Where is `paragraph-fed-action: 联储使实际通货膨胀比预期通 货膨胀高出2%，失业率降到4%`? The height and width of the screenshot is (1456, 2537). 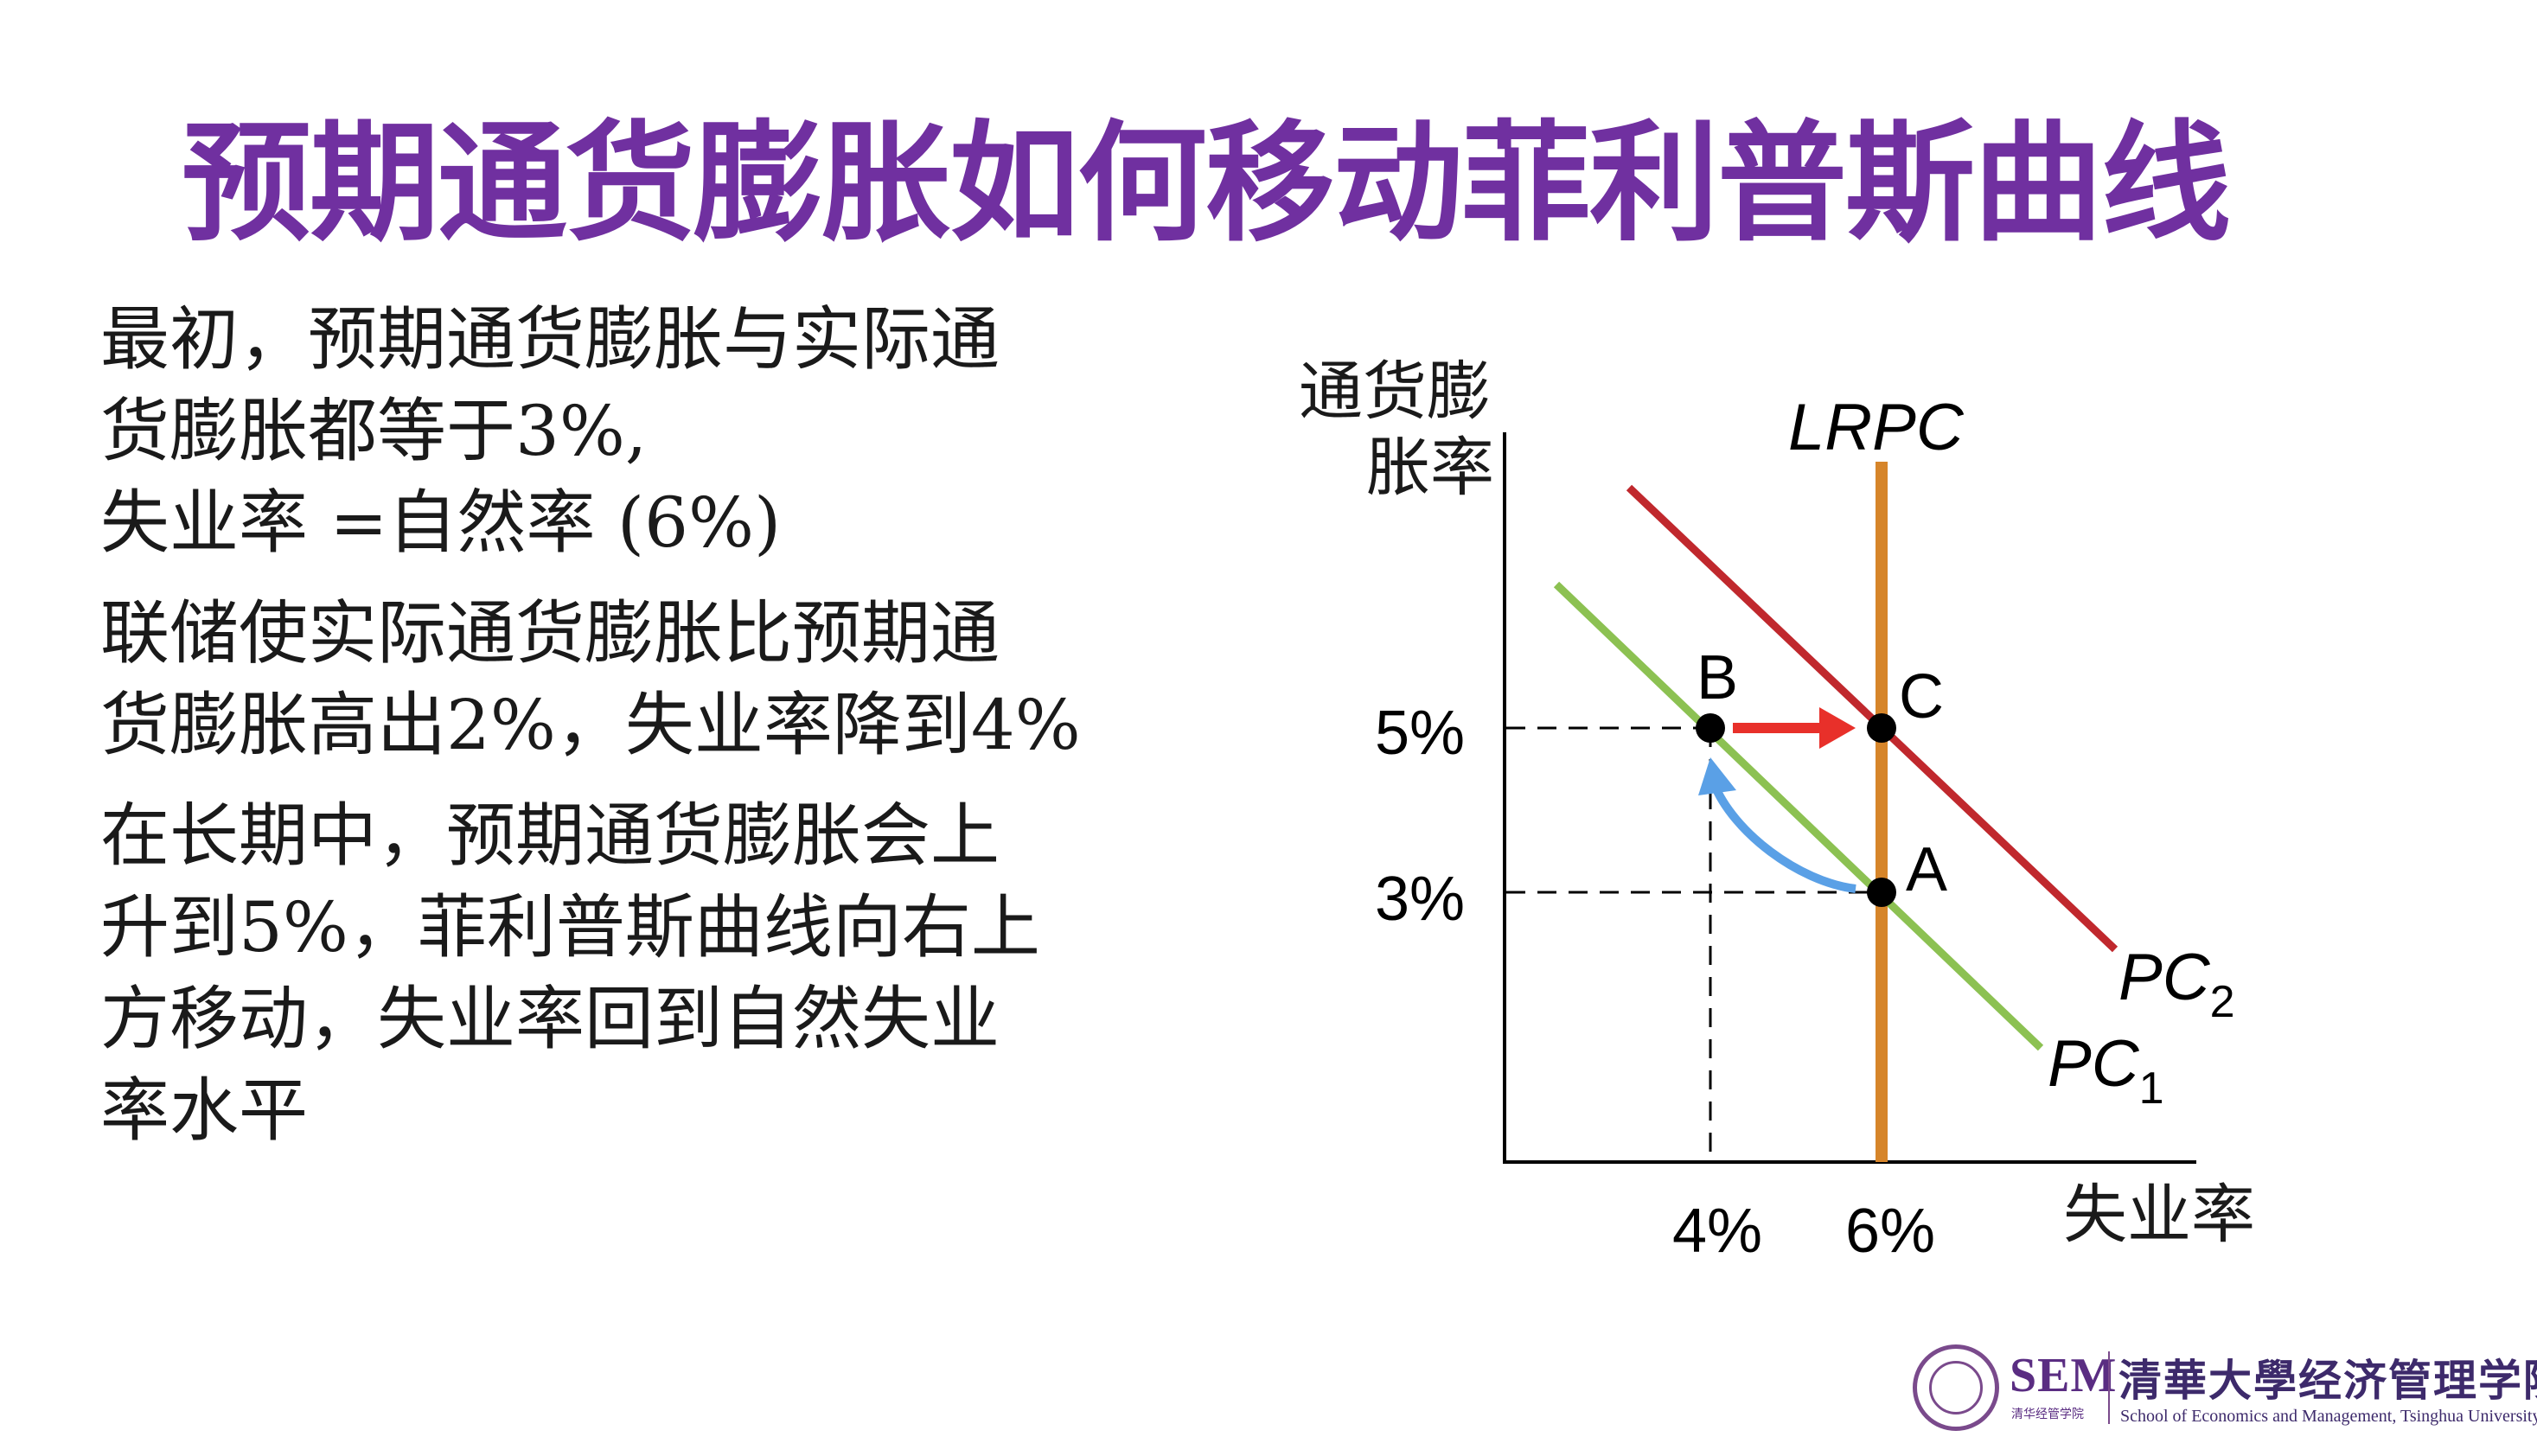
paragraph-fed-action: 联储使实际通货膨胀比预期通 货膨胀高出2%，失业率降到4% is located at coordinates (679, 680).